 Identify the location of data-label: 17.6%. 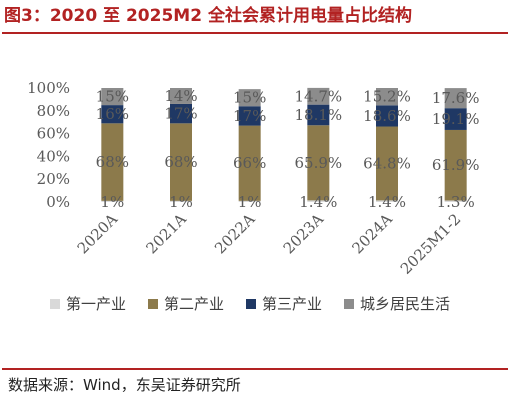
(456, 98).